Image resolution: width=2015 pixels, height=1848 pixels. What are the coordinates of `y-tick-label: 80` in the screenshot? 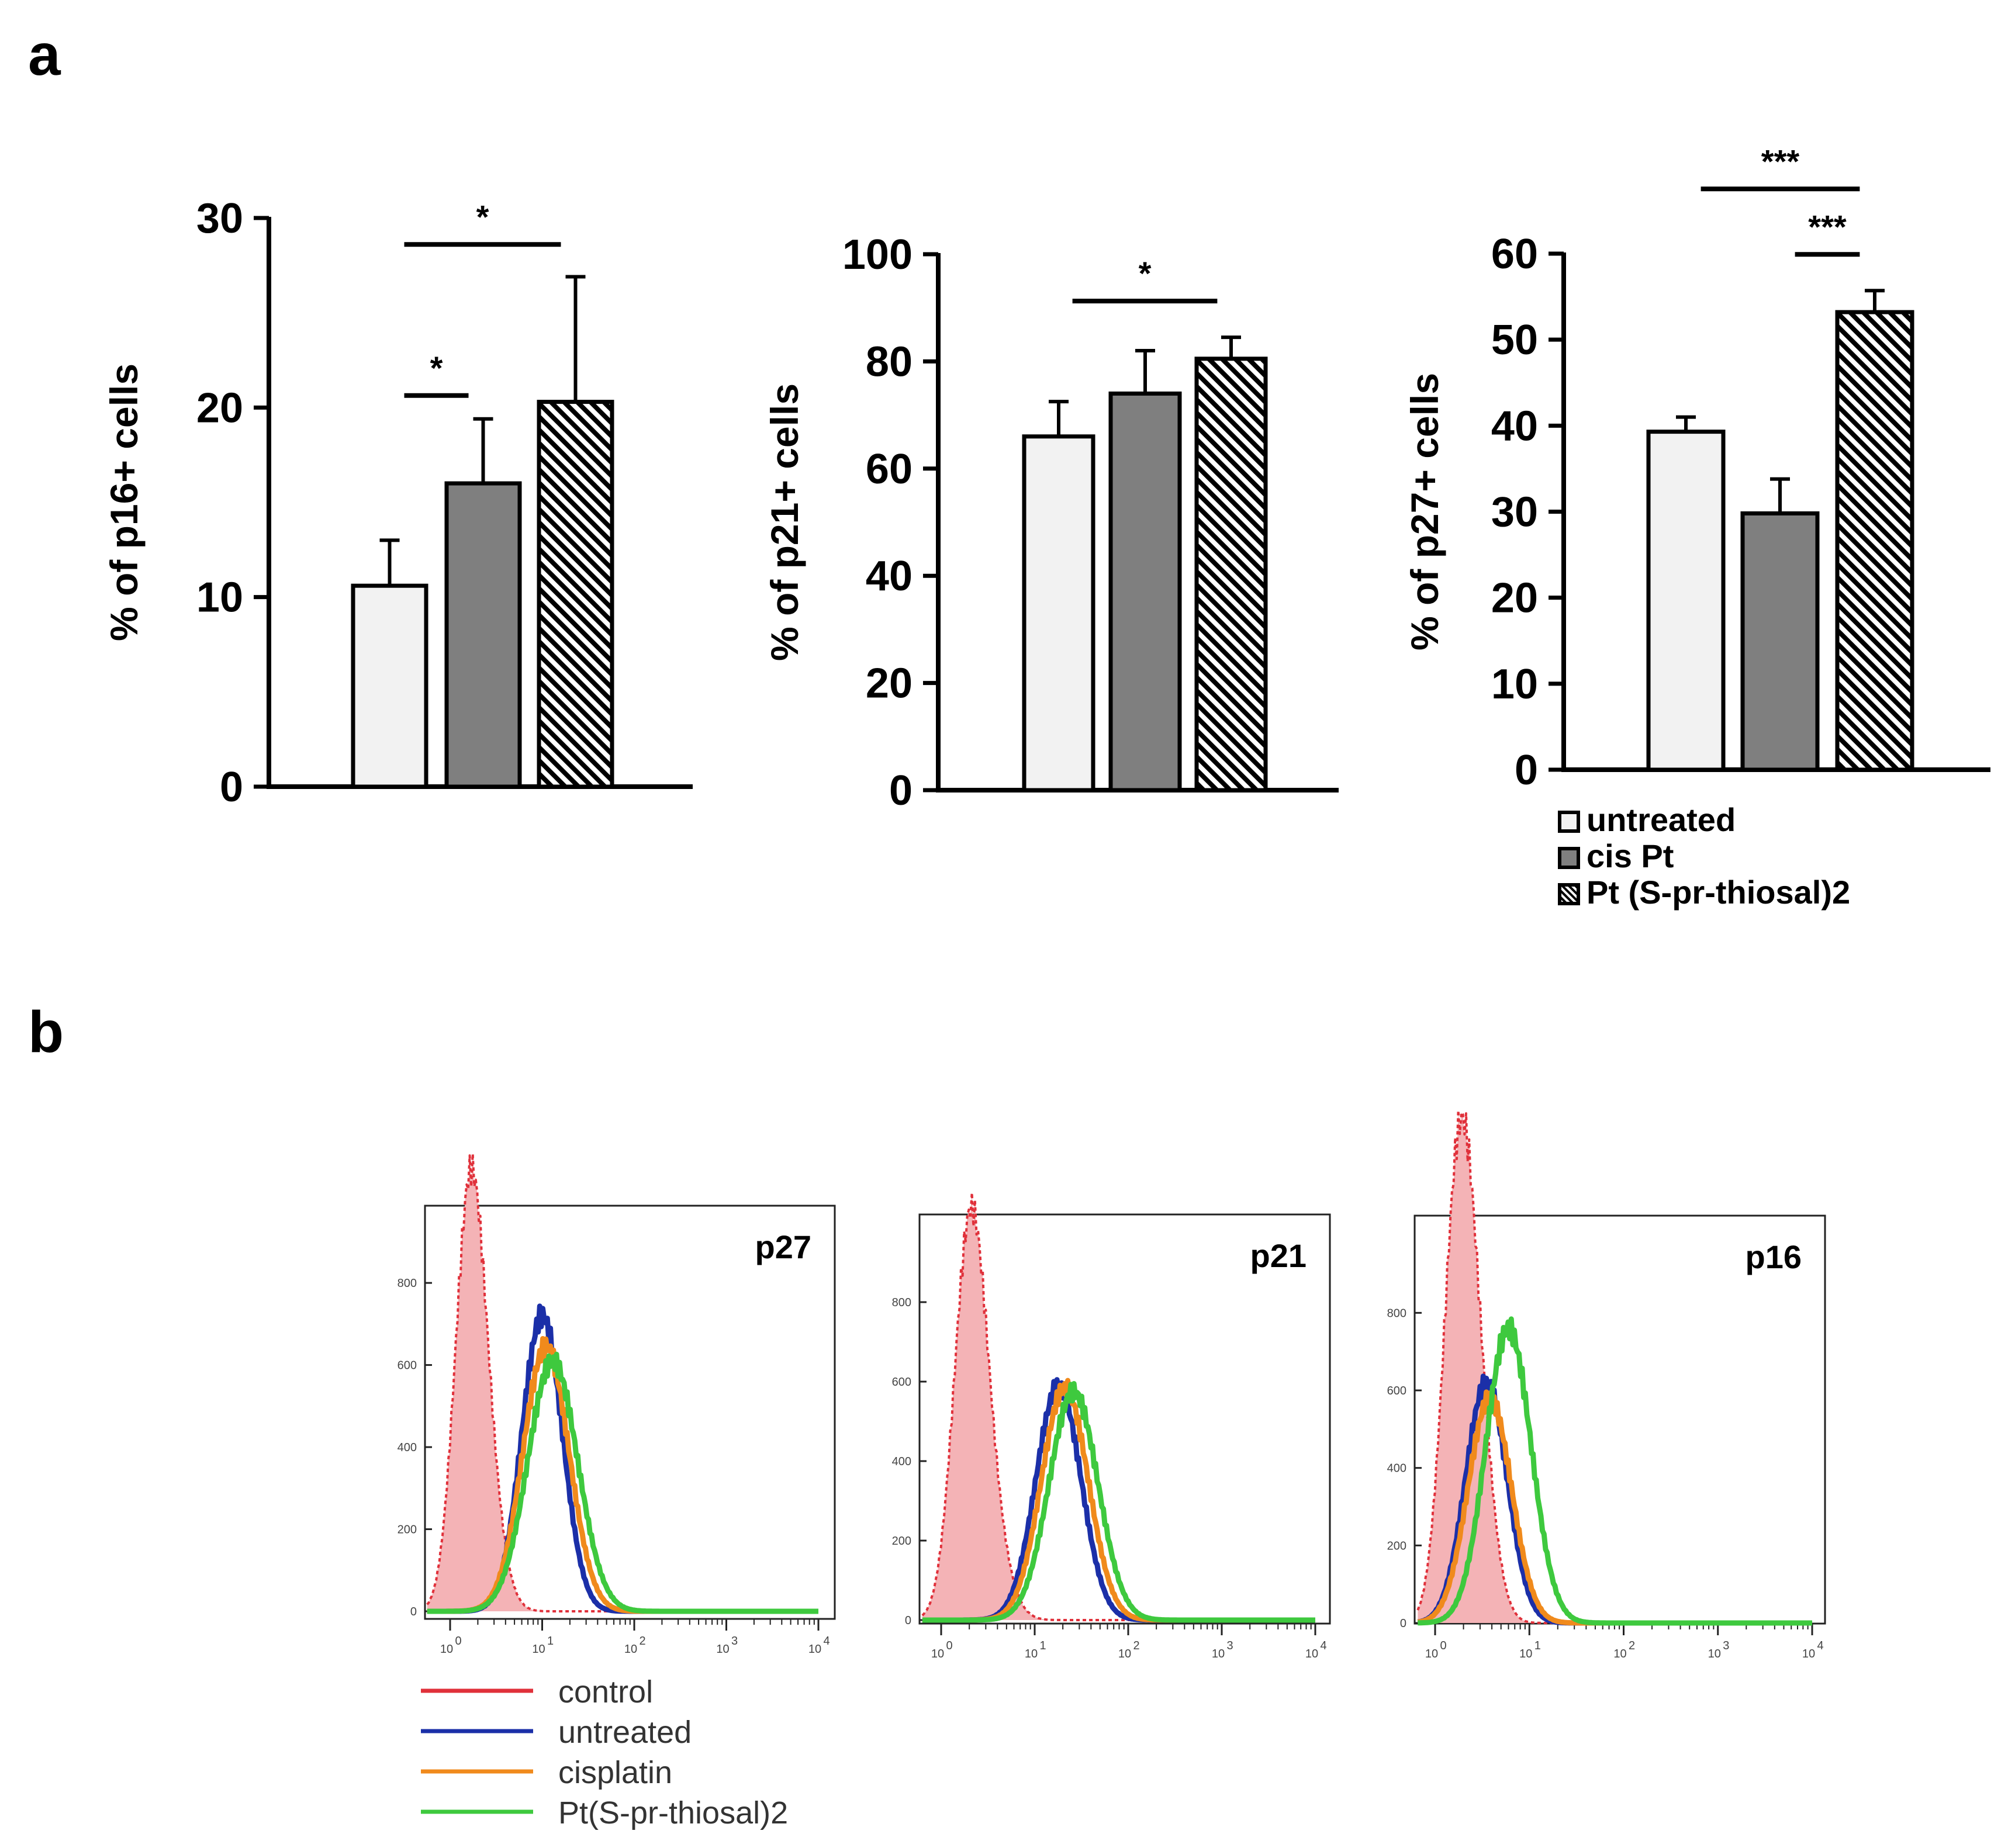 It's located at (890, 362).